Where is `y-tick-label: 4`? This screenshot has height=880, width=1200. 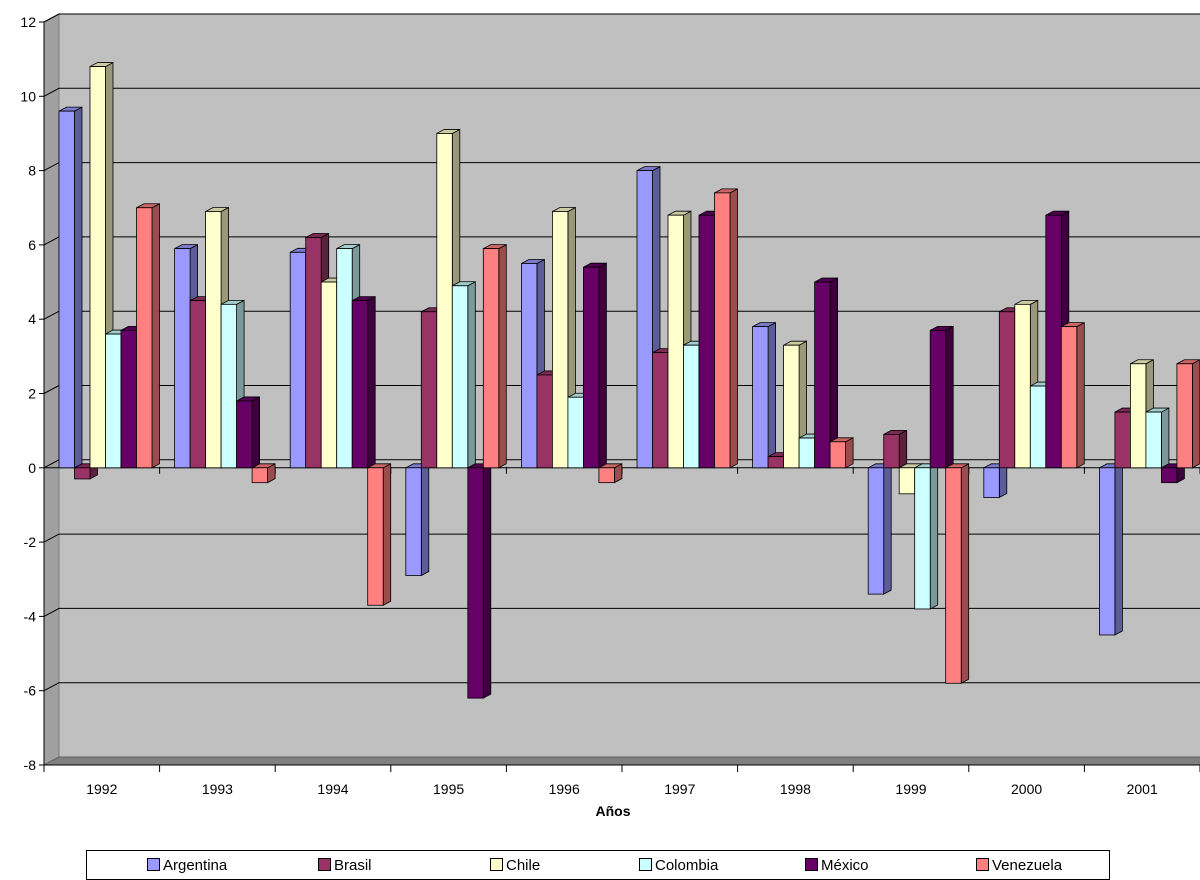
y-tick-label: 4 is located at coordinates (32, 319).